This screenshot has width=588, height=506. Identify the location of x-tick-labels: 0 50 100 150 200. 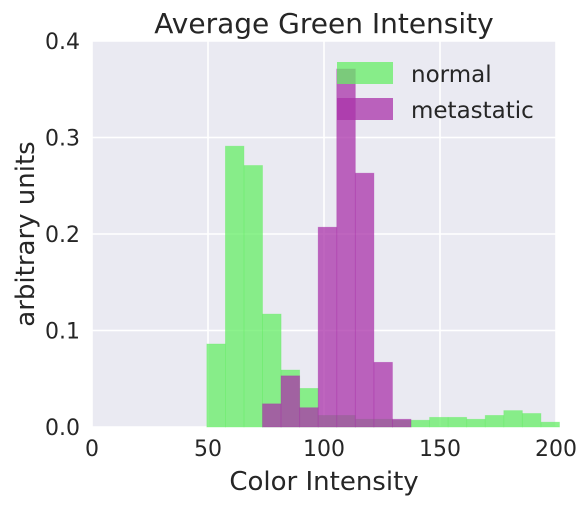
(331, 449).